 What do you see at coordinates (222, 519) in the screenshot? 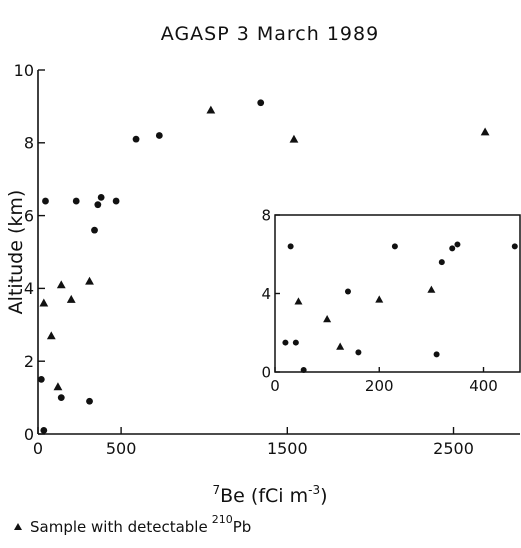
I see `legend-label-sup: 210` at bounding box center [222, 519].